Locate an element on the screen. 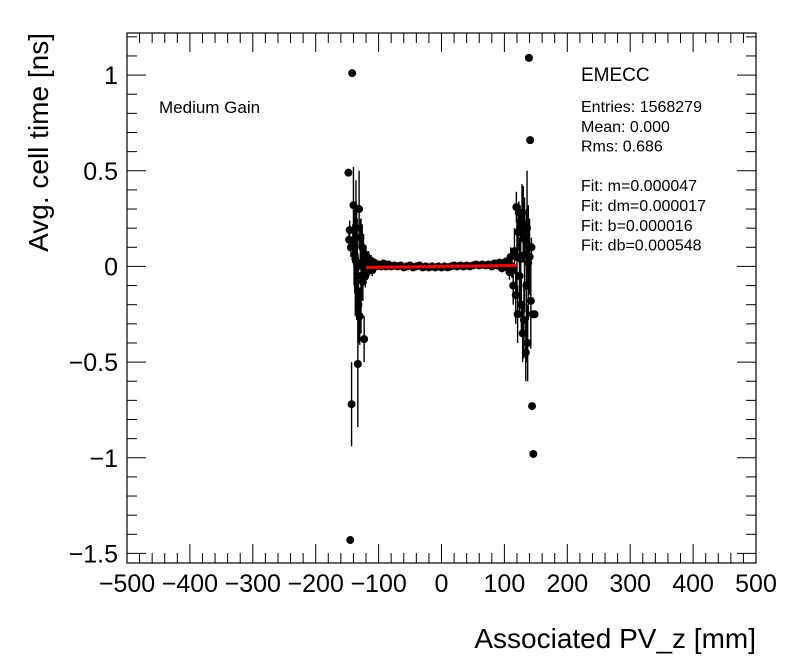 The width and height of the screenshot is (796, 672). stats-line: Rms: 0.686 is located at coordinates (622, 147).